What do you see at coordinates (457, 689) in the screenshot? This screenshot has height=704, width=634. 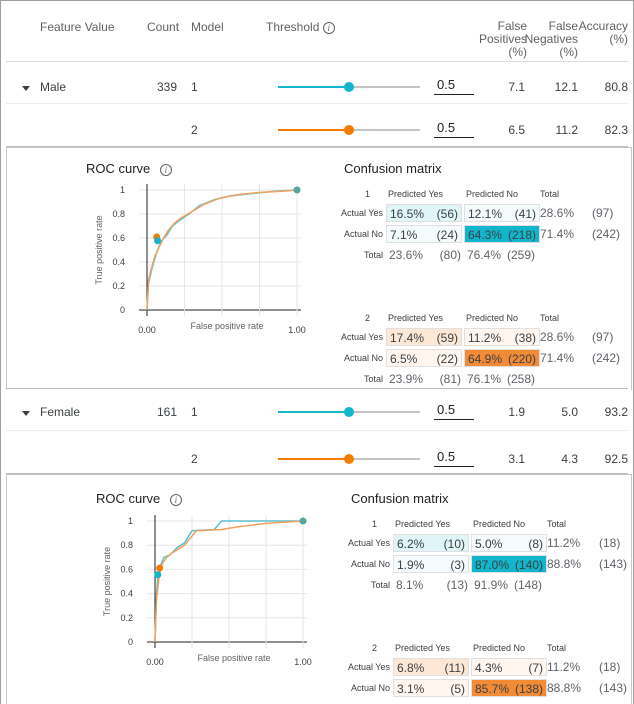 I see `cm-cell-count: (5)` at bounding box center [457, 689].